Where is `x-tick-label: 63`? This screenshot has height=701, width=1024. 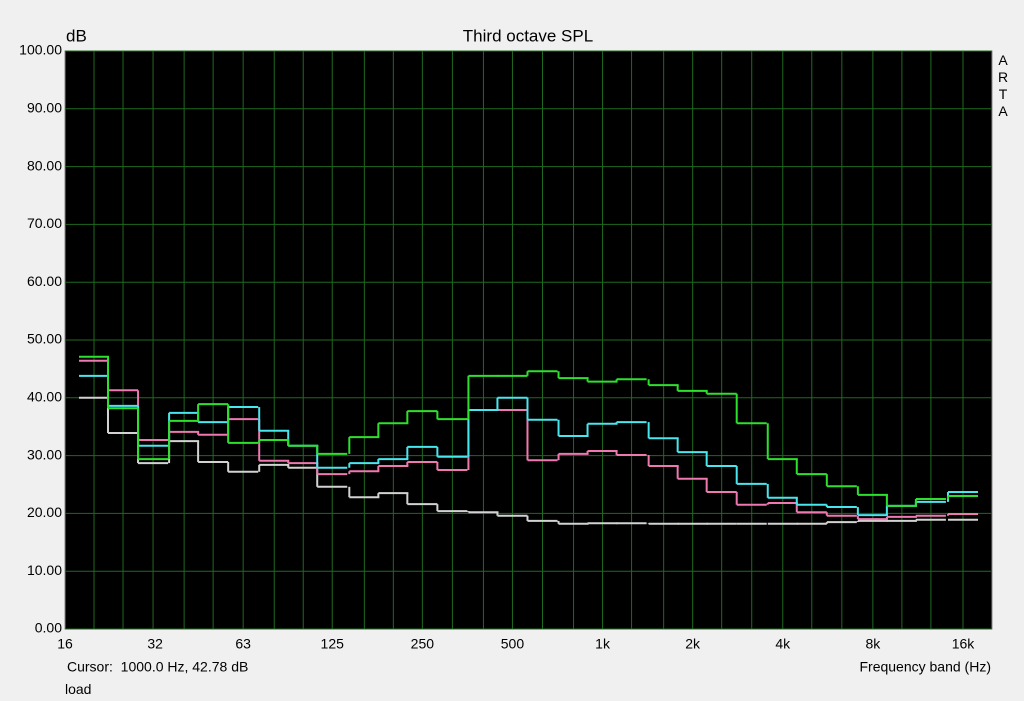 x-tick-label: 63 is located at coordinates (243, 644).